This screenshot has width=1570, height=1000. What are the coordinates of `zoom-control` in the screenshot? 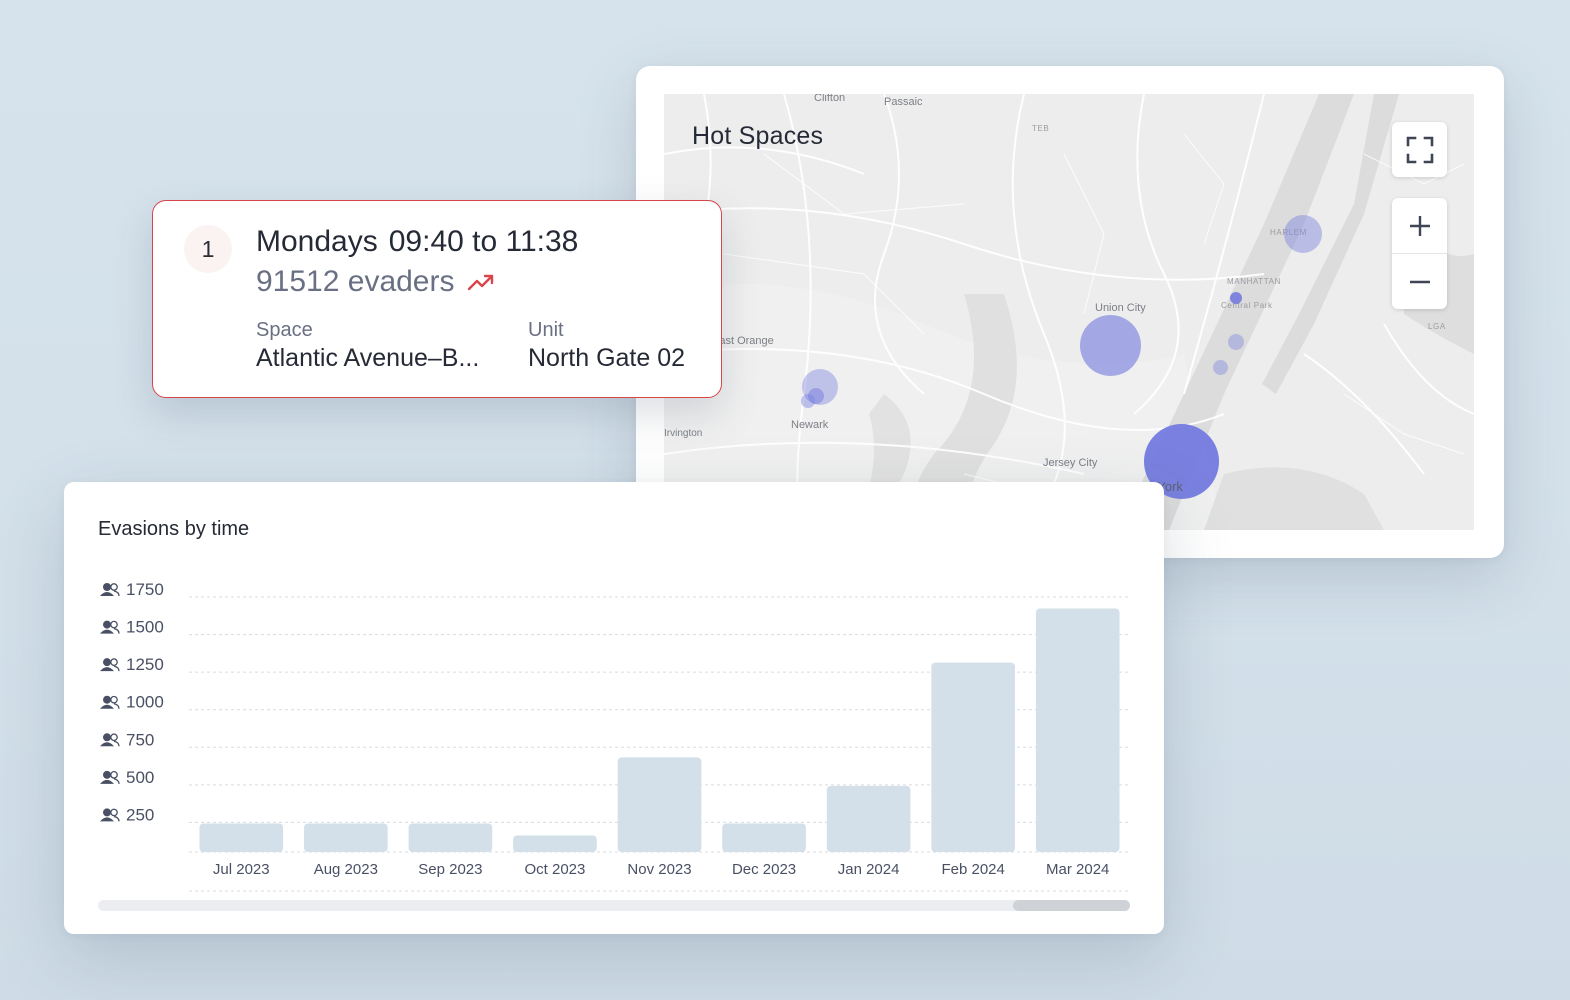 It's located at (1419, 253).